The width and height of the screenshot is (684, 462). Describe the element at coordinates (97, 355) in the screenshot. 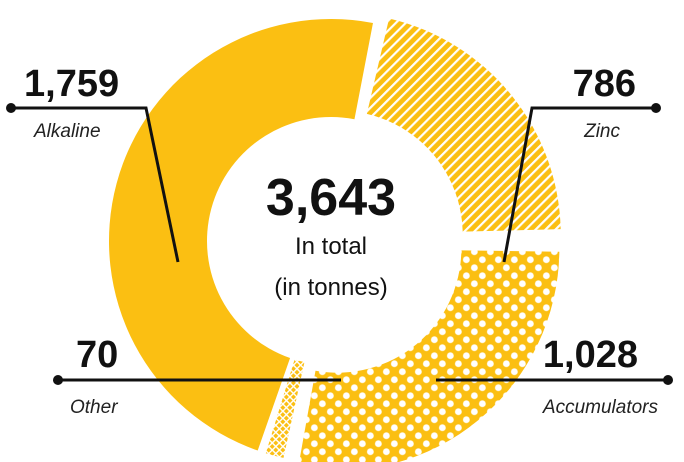

I see `value-label-other: 70` at that location.